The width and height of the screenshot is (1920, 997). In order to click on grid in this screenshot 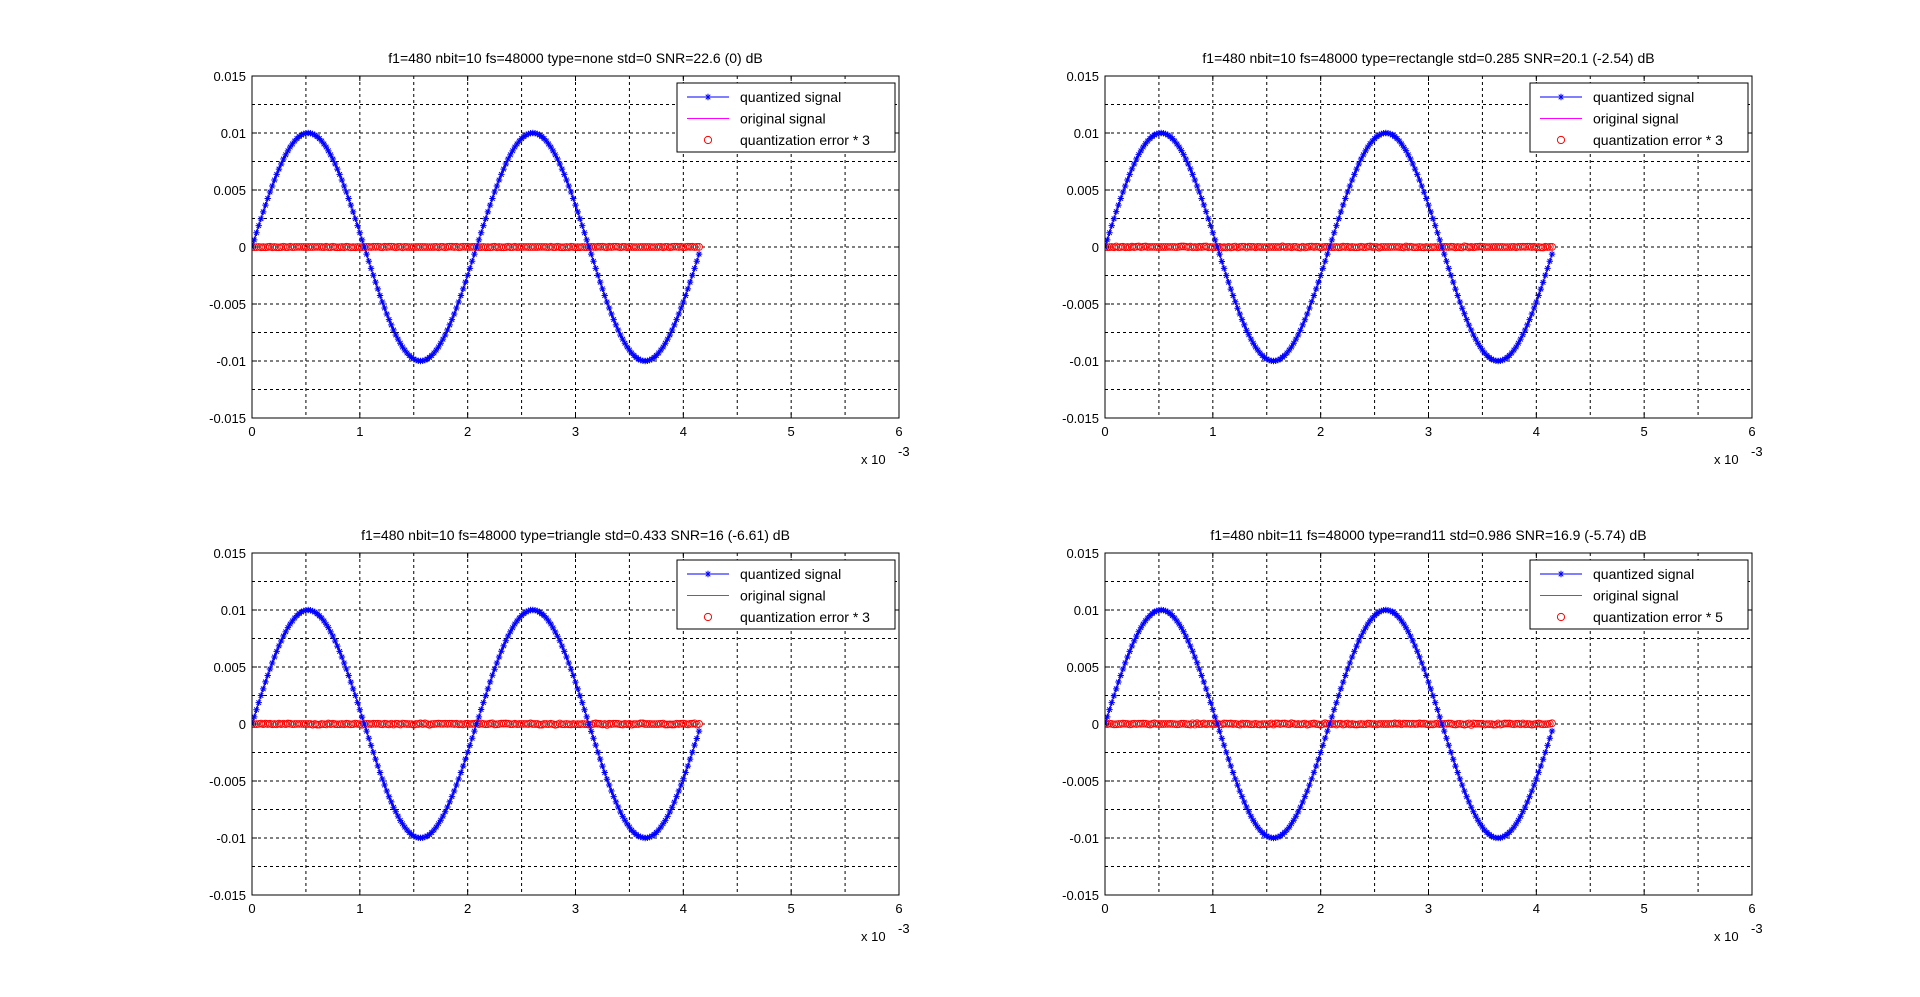, I will do `click(1428, 724)`.